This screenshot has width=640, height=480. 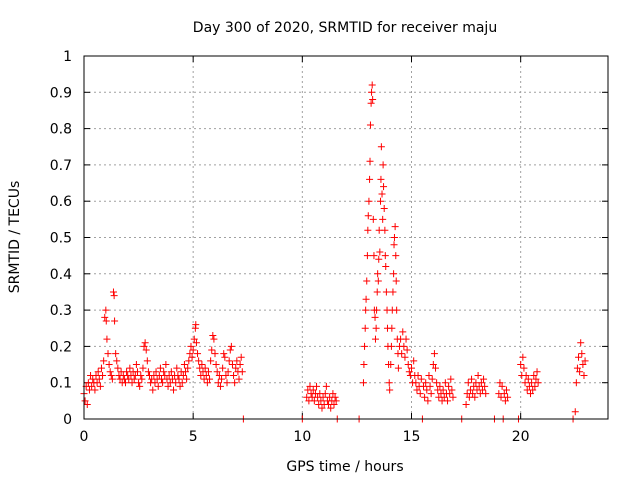 I want to click on y-tick-label: 0.7, so click(x=61, y=166).